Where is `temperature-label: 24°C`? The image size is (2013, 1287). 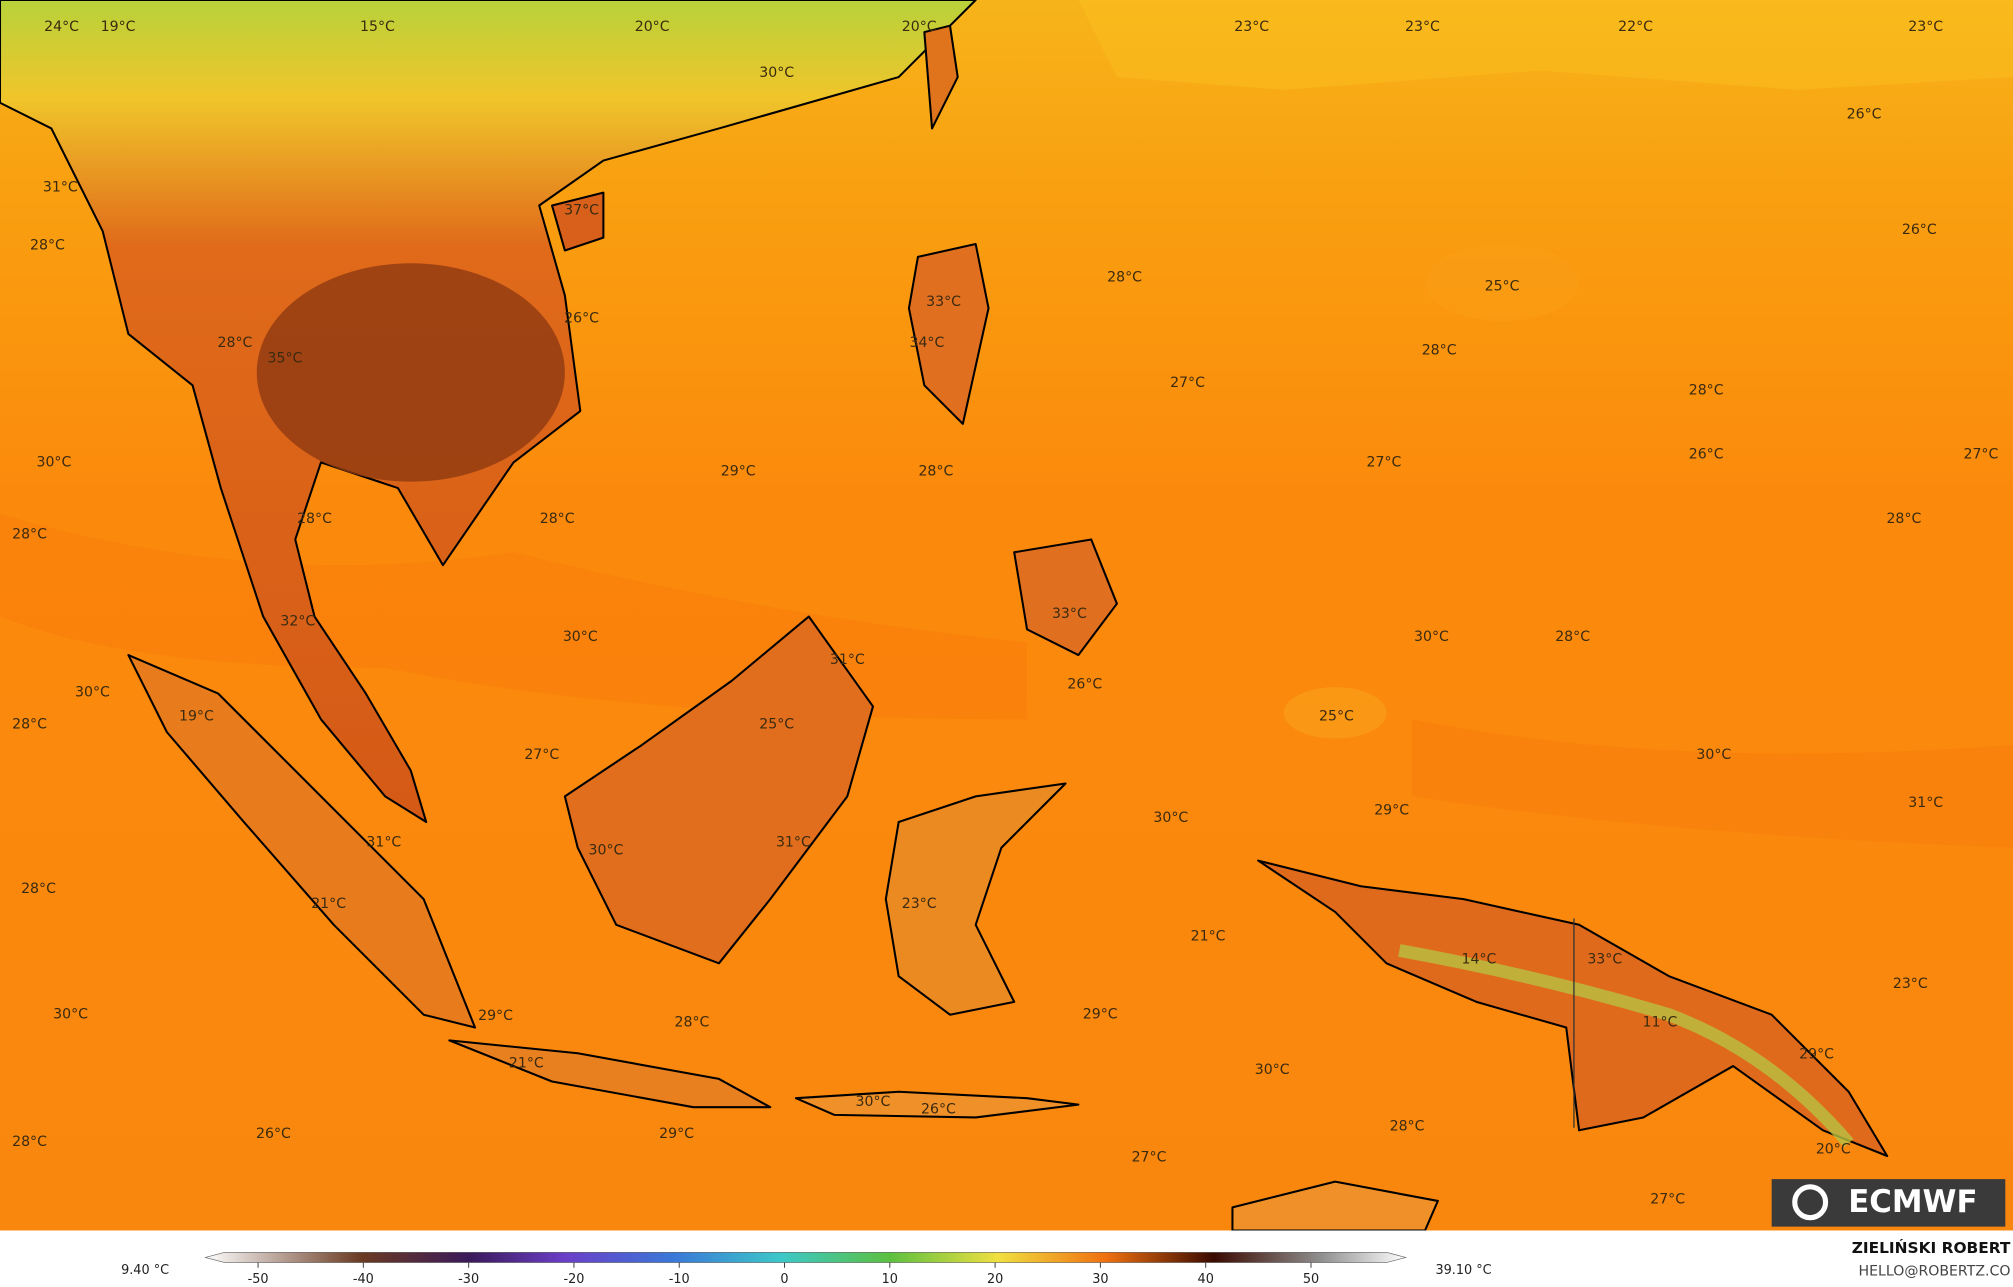
temperature-label: 24°C is located at coordinates (61, 27).